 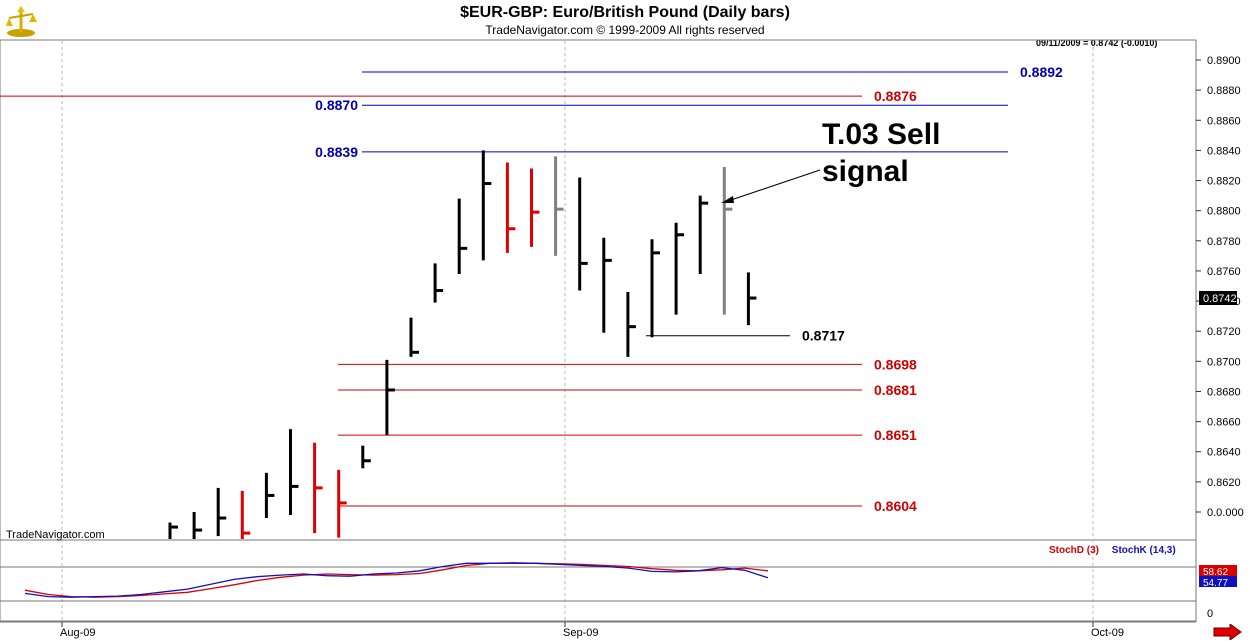 I want to click on level-label: 0.8698, so click(x=895, y=364).